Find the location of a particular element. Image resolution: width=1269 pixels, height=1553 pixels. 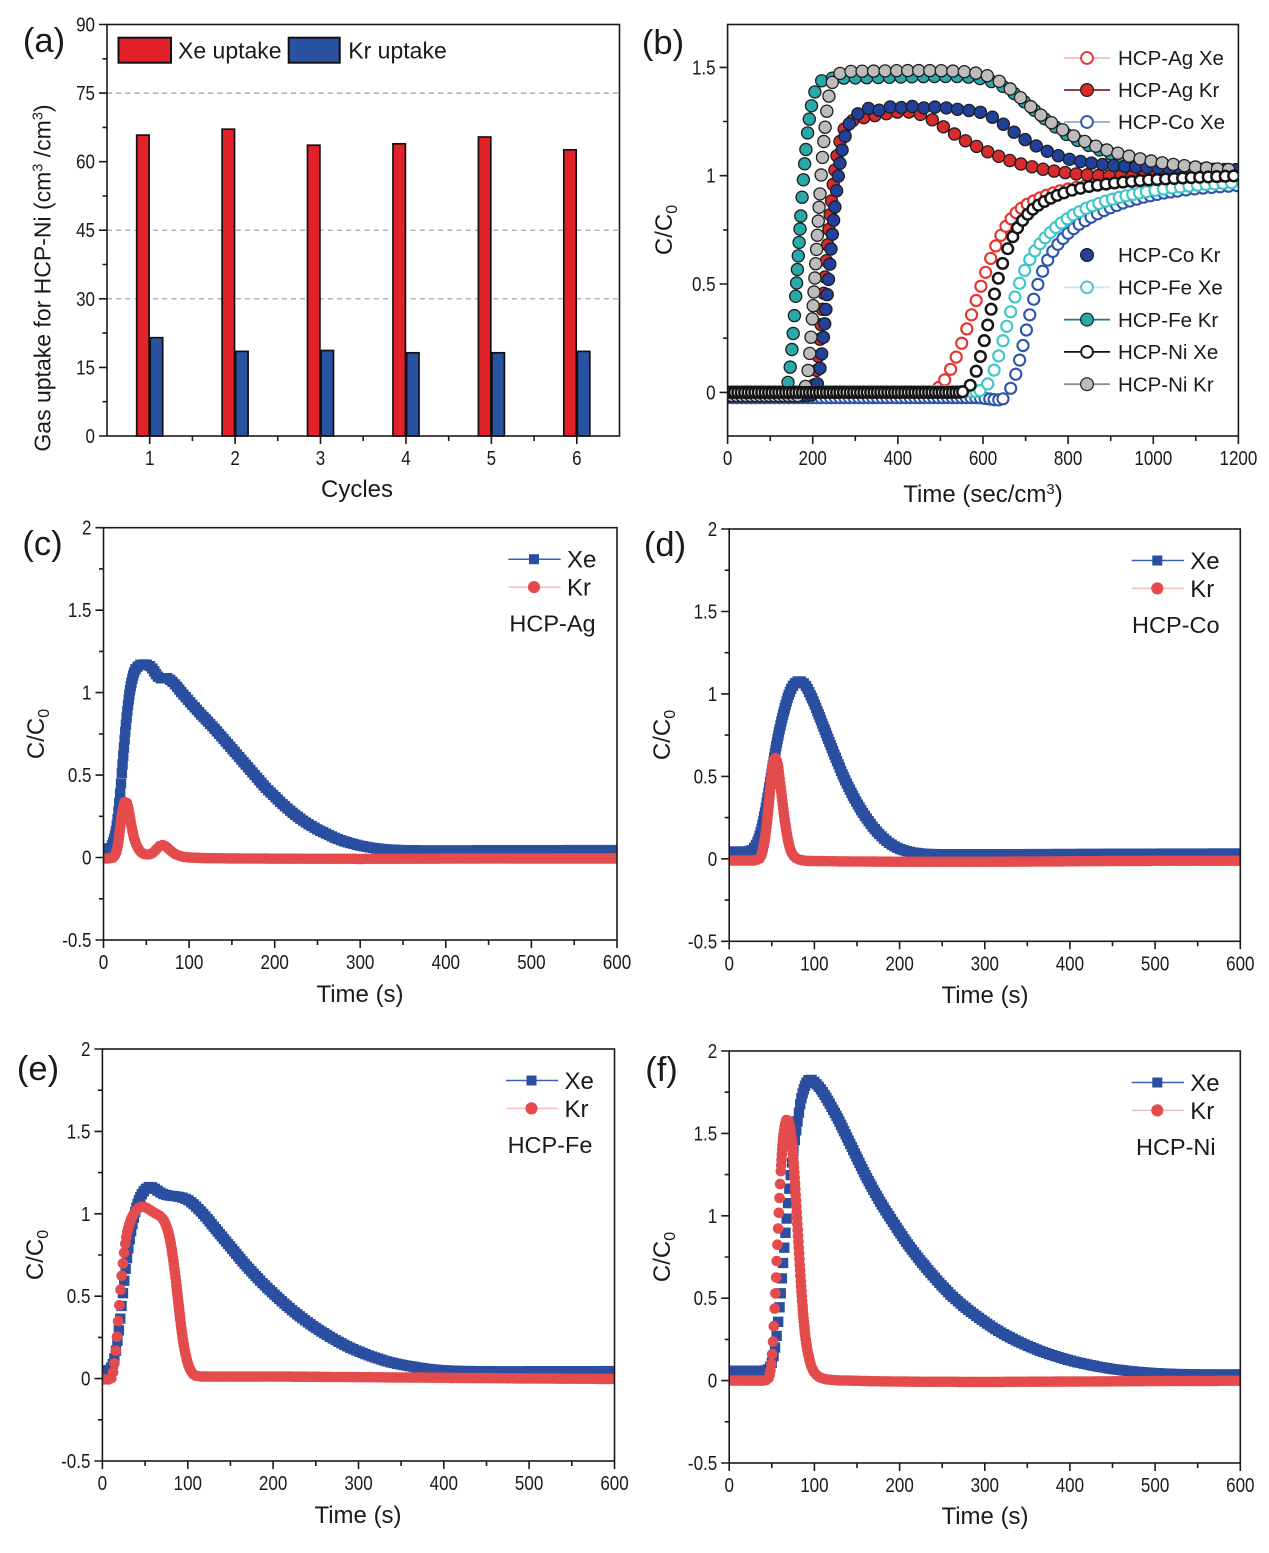

svg-text: 1000 is located at coordinates (1153, 458).